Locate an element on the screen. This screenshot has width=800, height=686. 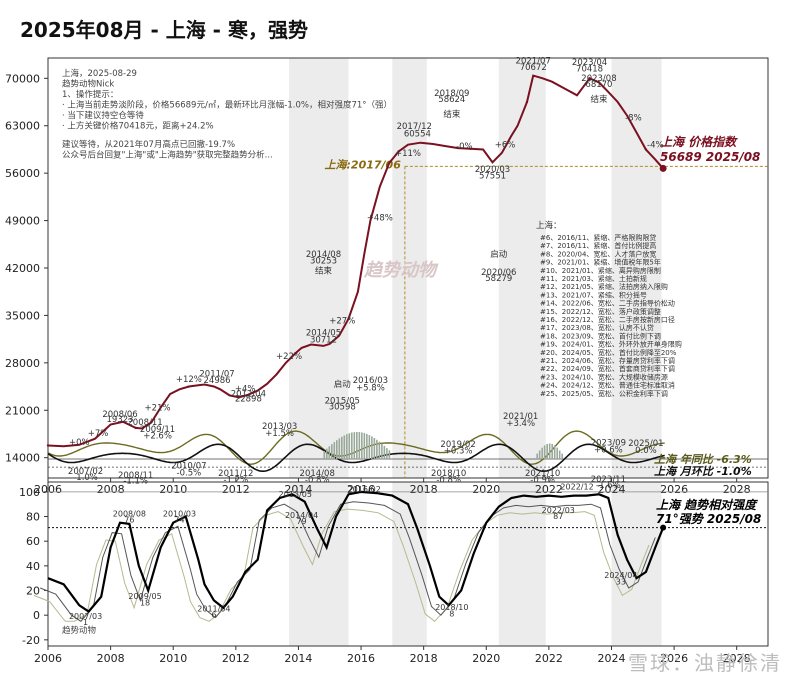
data-label-top: +3.4% is located at coordinates (520, 424).